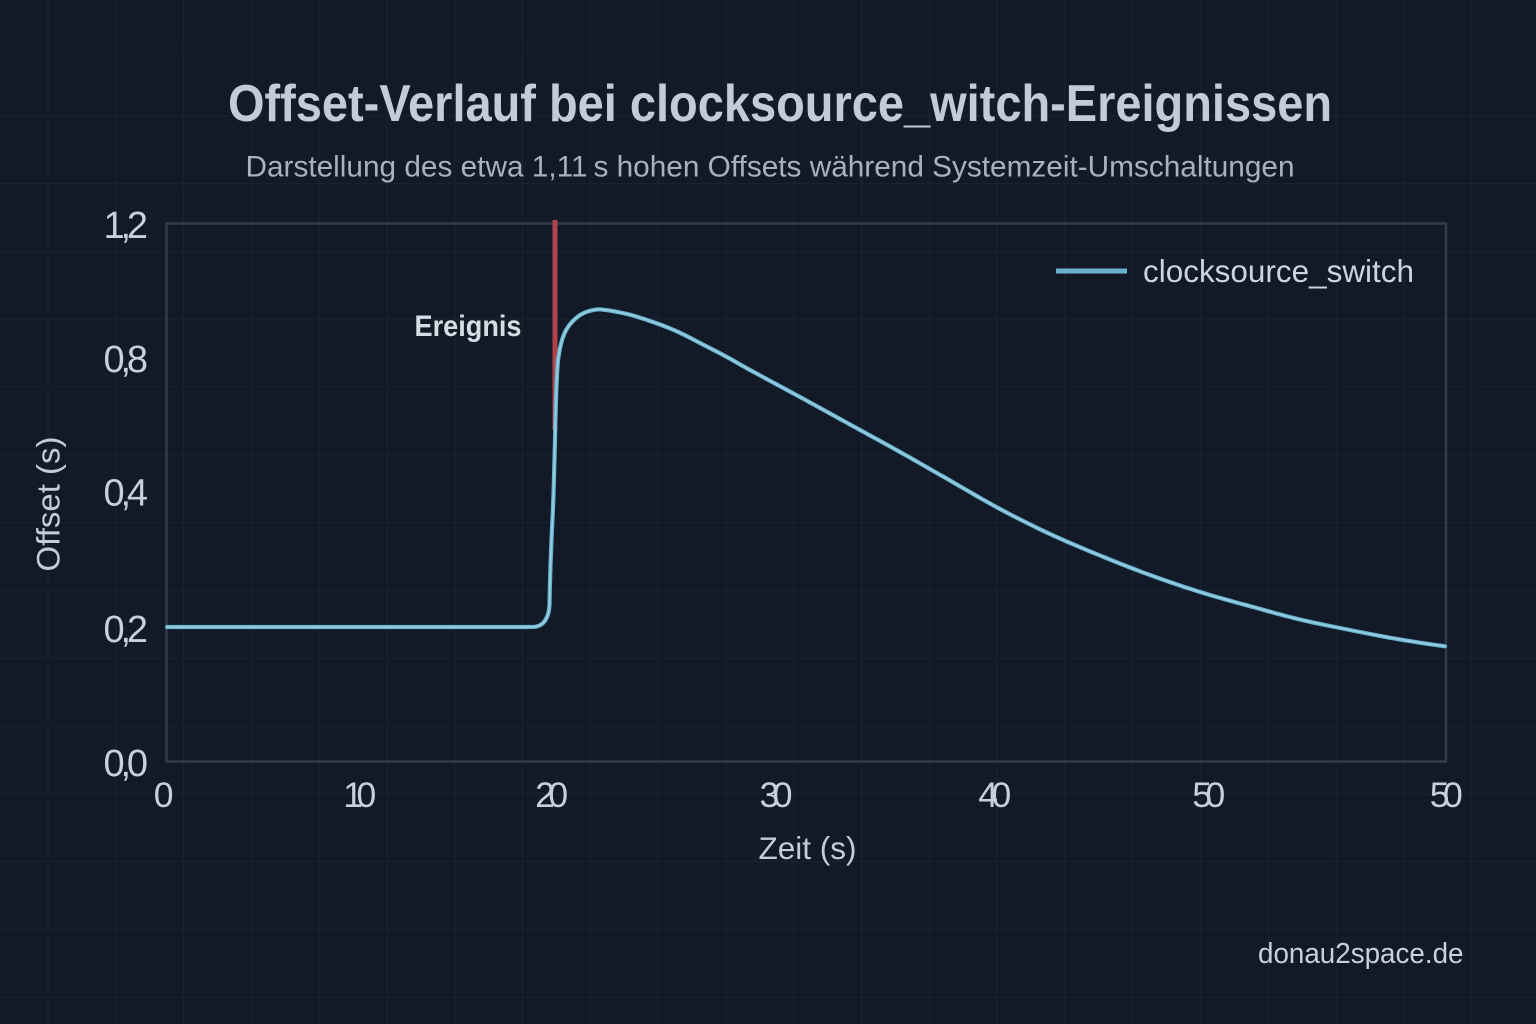 Image resolution: width=1536 pixels, height=1024 pixels. Describe the element at coordinates (468, 326) in the screenshot. I see `svg-text: Ereignis` at that location.